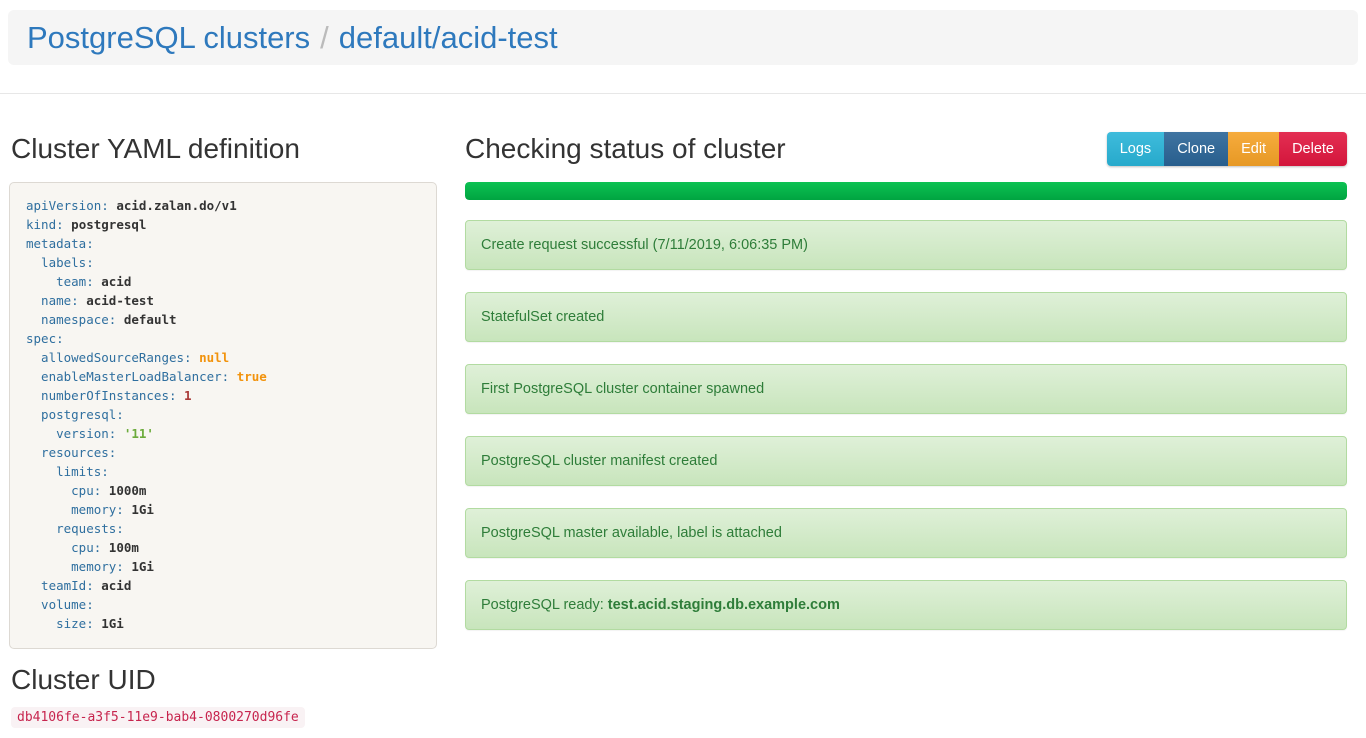 The height and width of the screenshot is (738, 1366). What do you see at coordinates (79, 281) in the screenshot?
I see `yaml-line: team: acid` at bounding box center [79, 281].